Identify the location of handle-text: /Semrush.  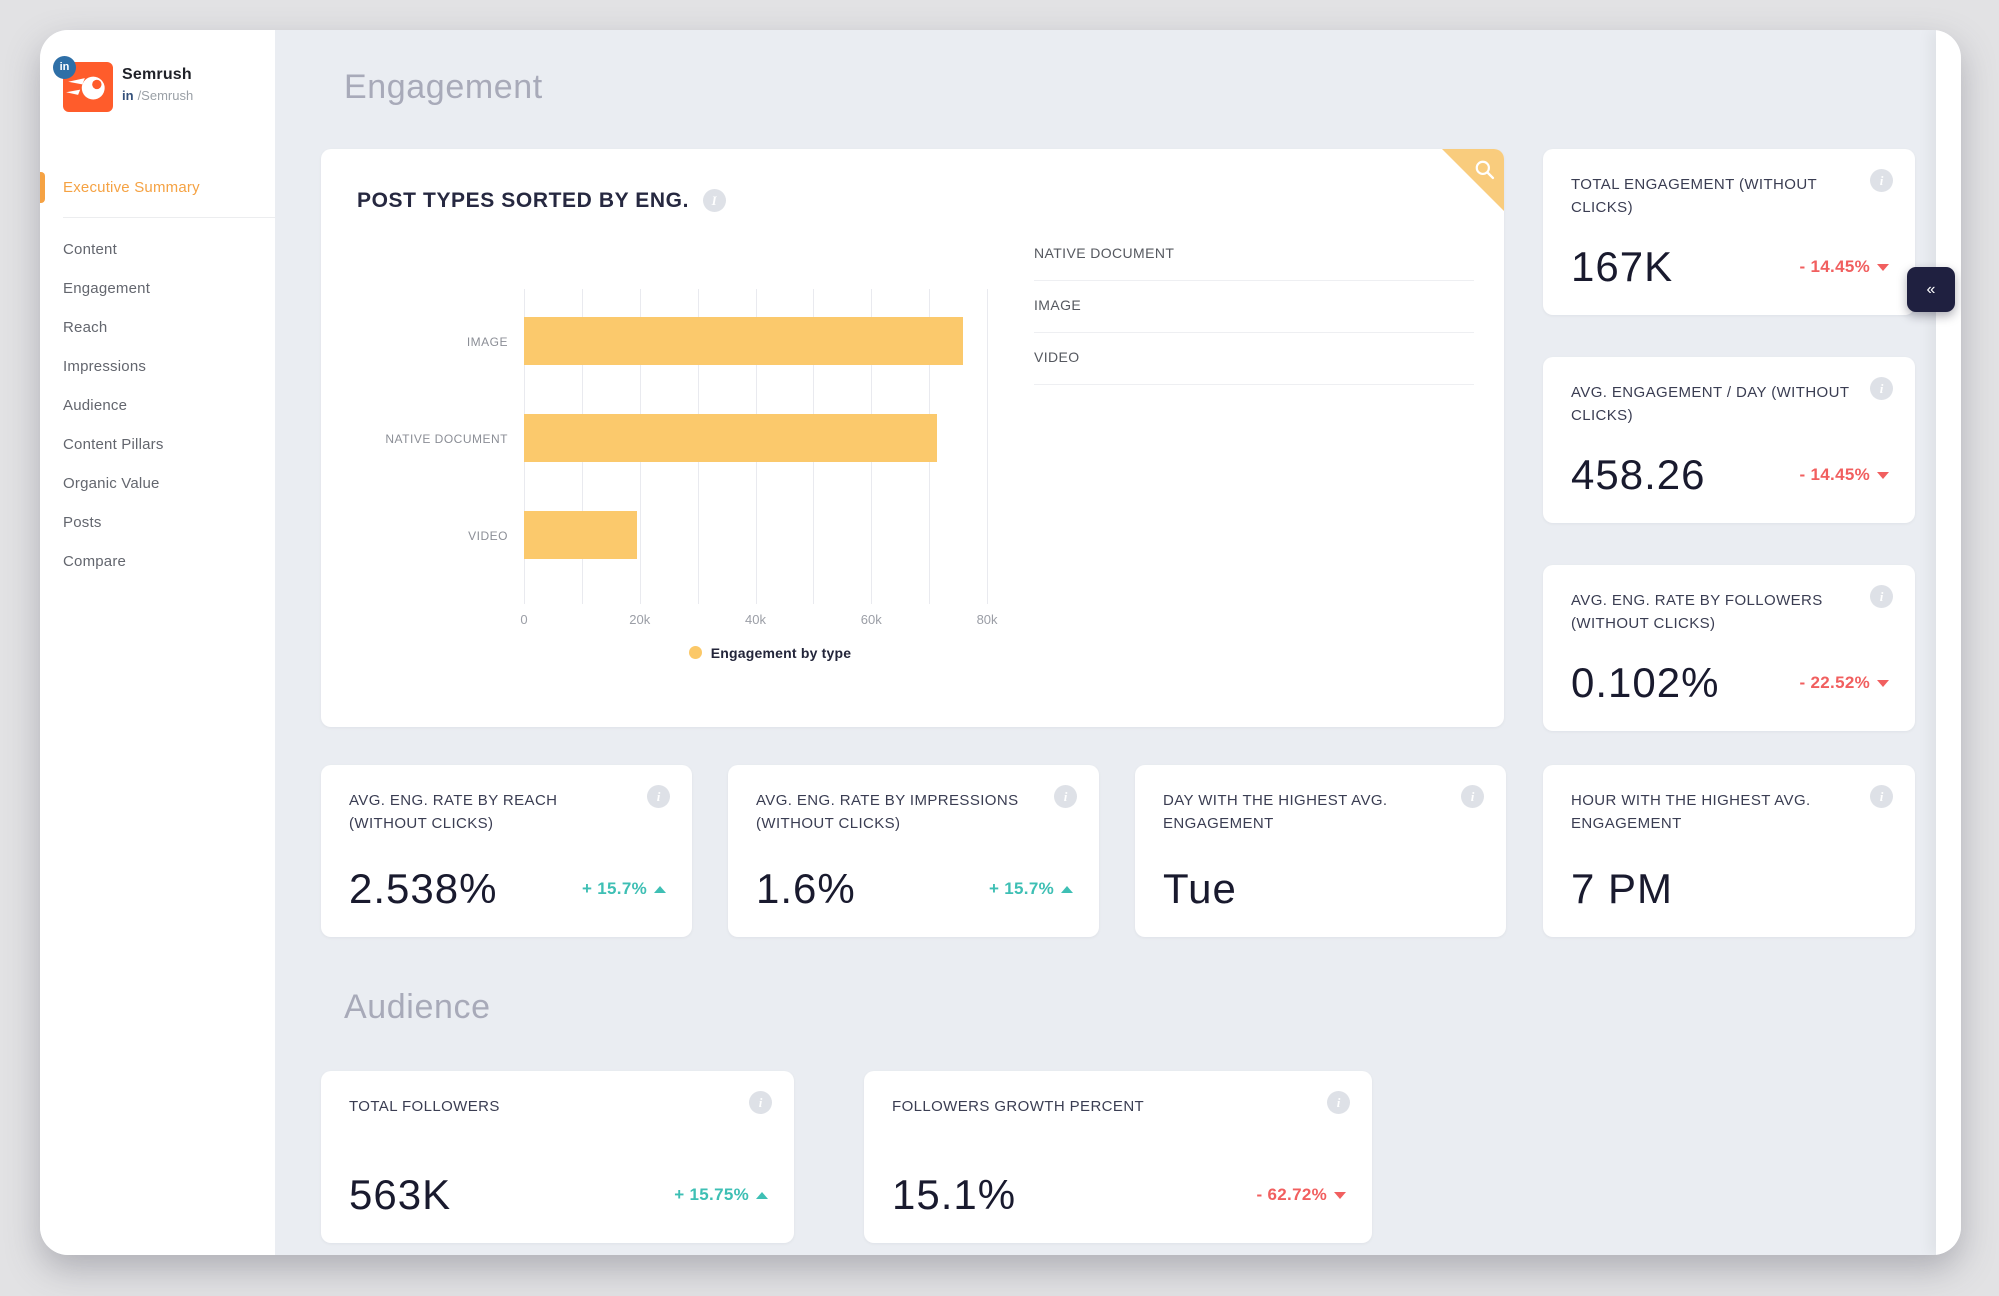
(165, 95).